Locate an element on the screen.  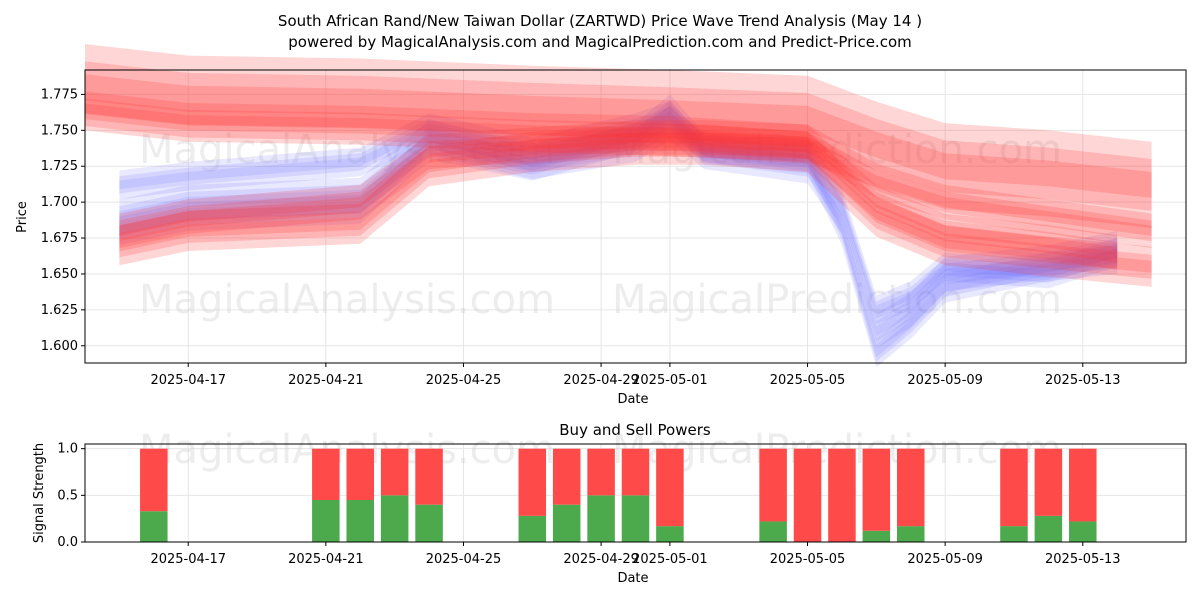
price-y-axis: 1.600 1.625 1.650 1.675 1.700 1.725 1.750 1.775 is located at coordinates (63, 220).